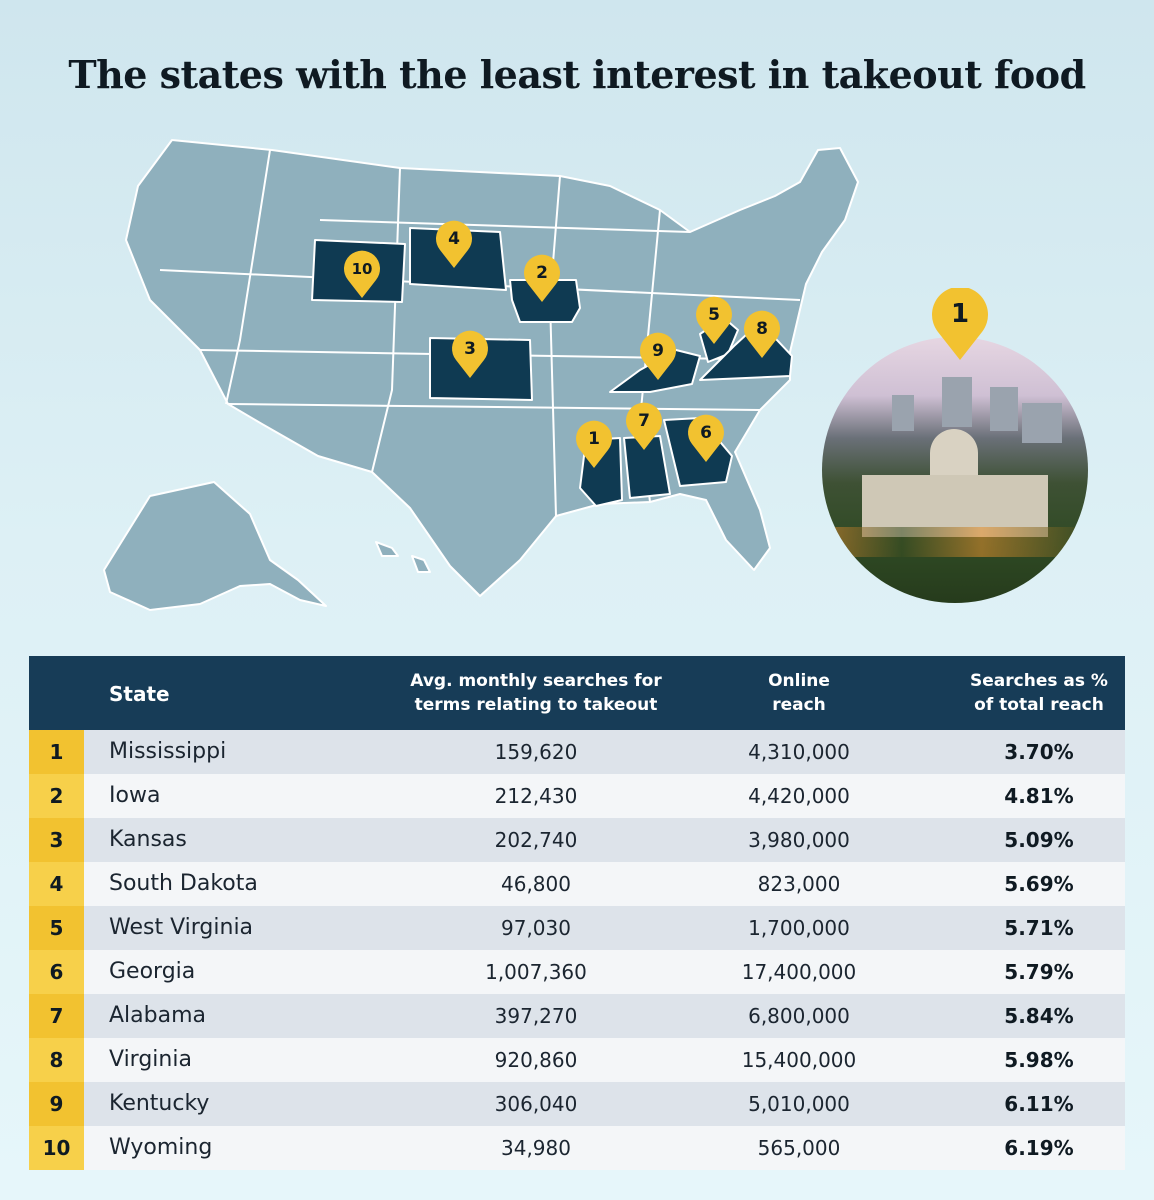 This screenshot has width=1154, height=1200. What do you see at coordinates (706, 433) in the screenshot?
I see `map-pin-label: 6` at bounding box center [706, 433].